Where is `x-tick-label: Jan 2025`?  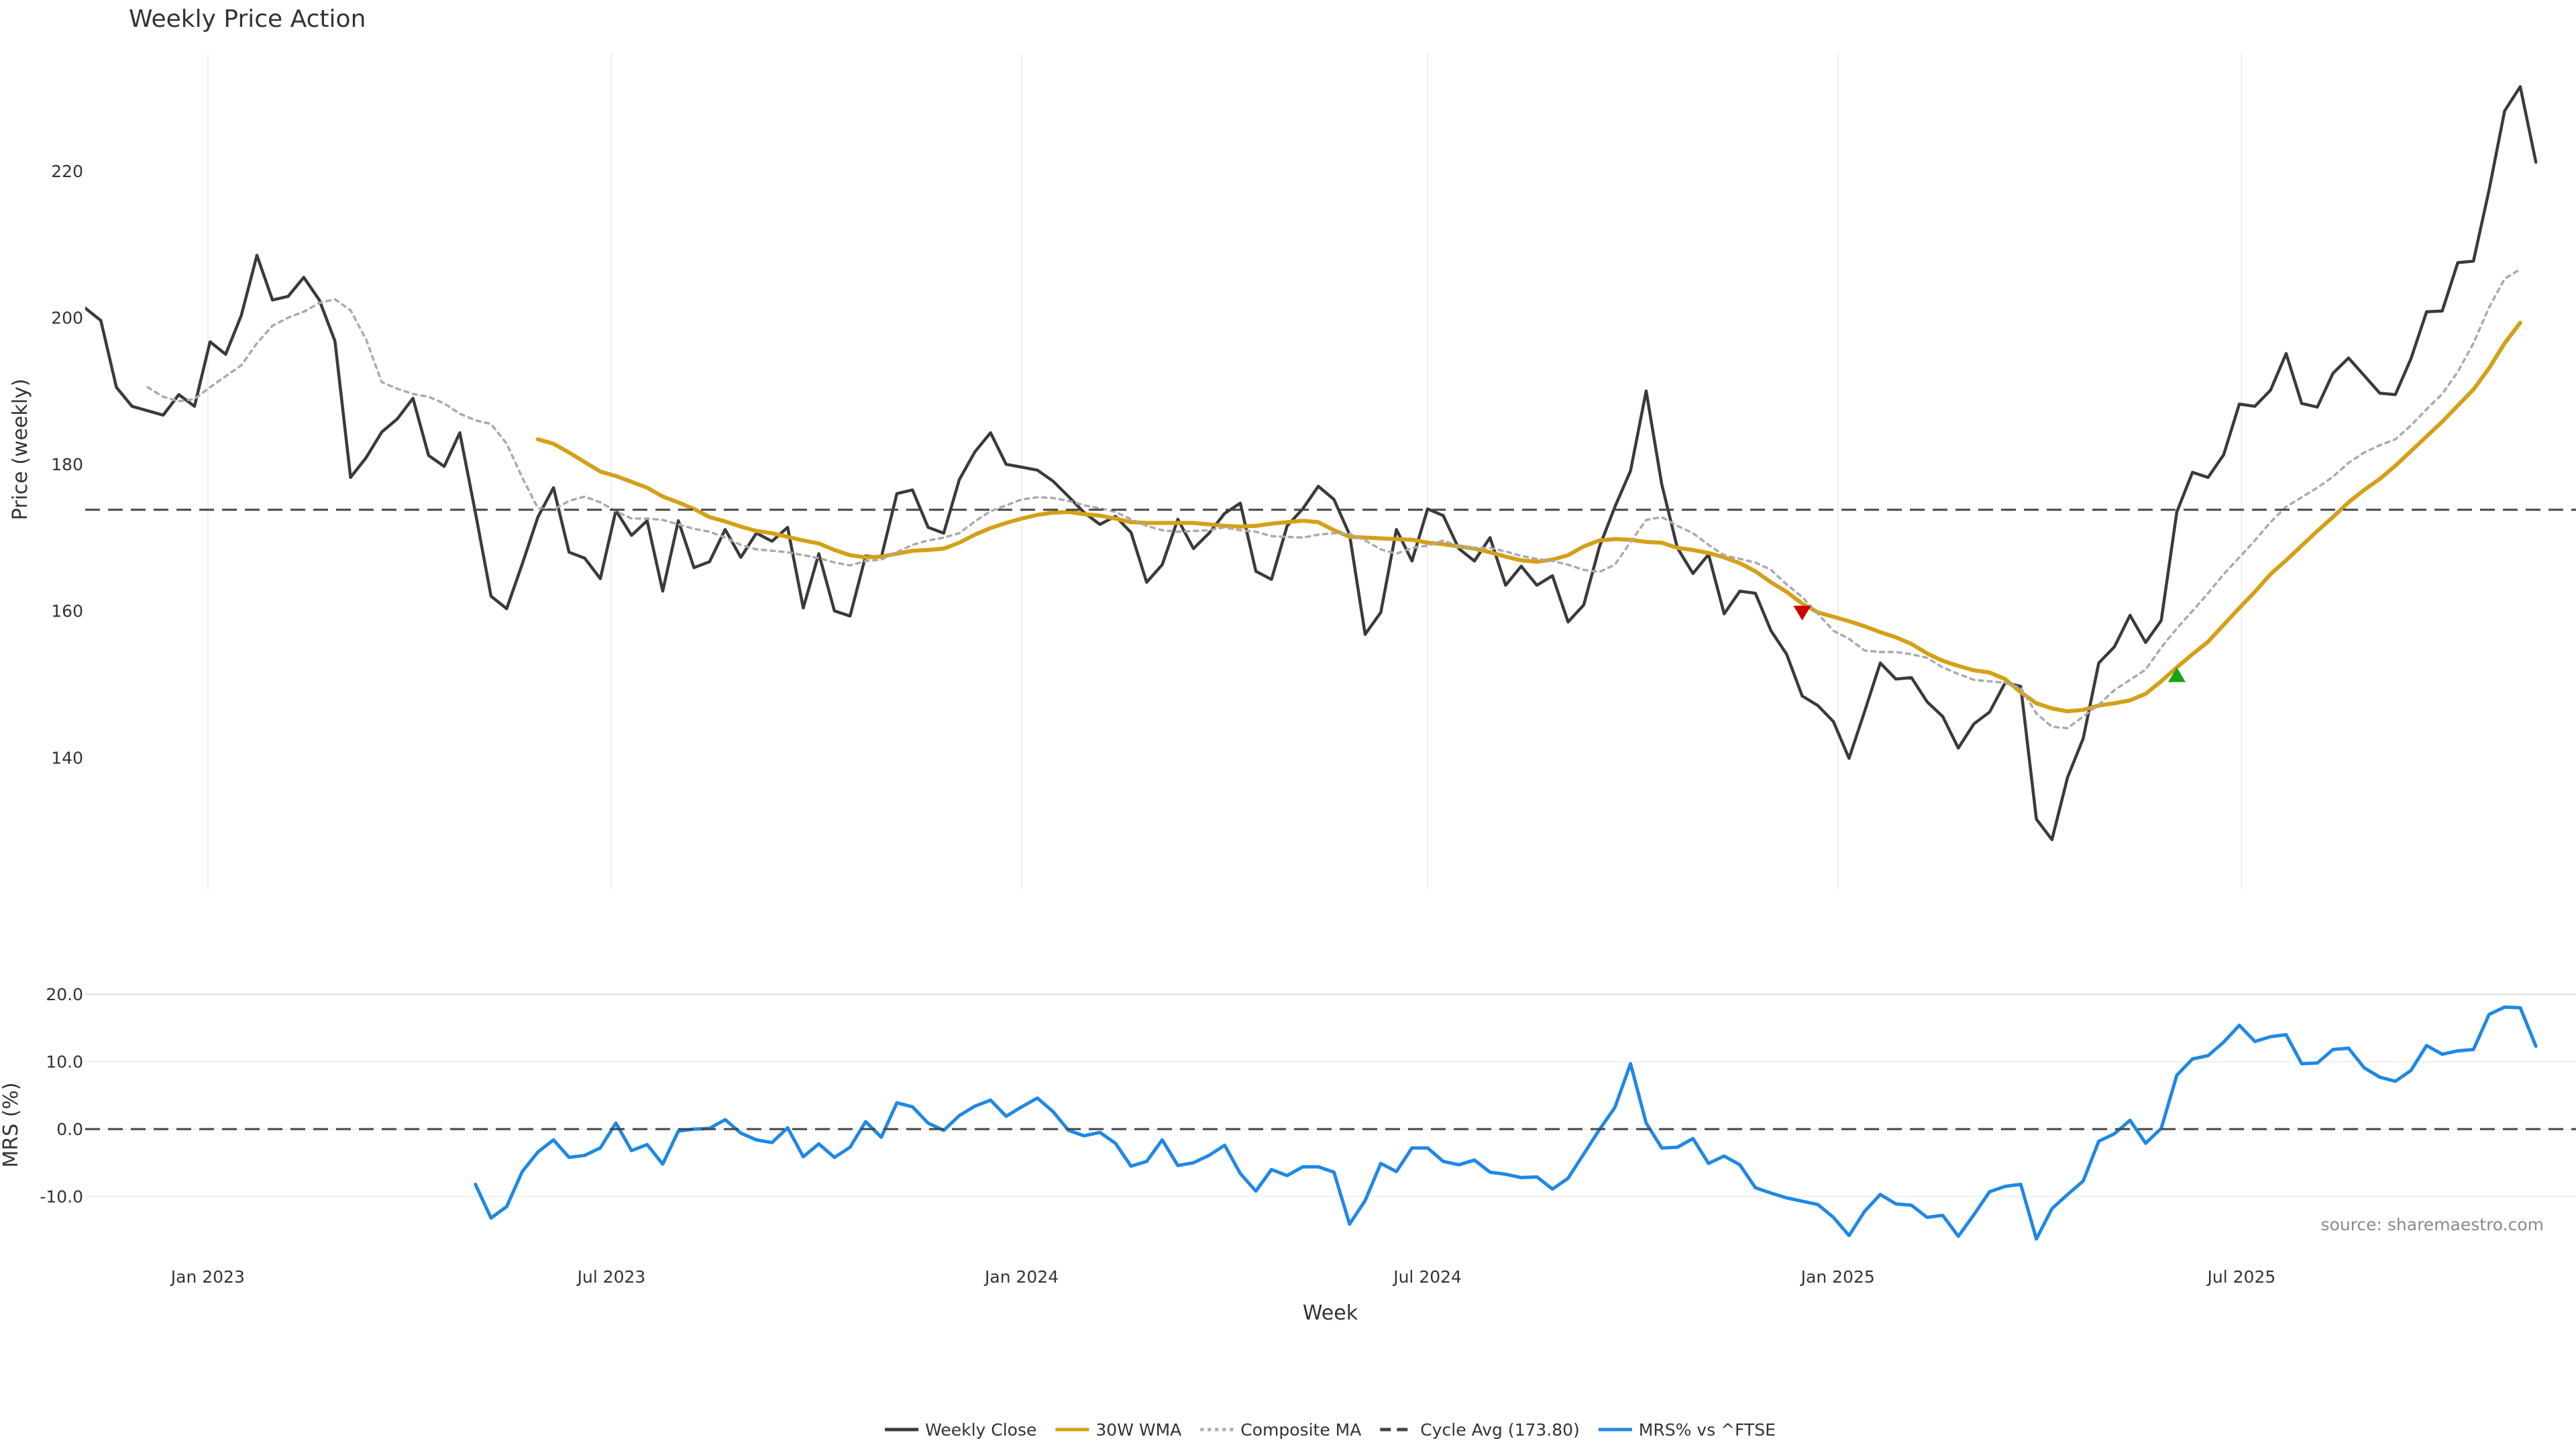
x-tick-label: Jan 2025 is located at coordinates (1837, 1277).